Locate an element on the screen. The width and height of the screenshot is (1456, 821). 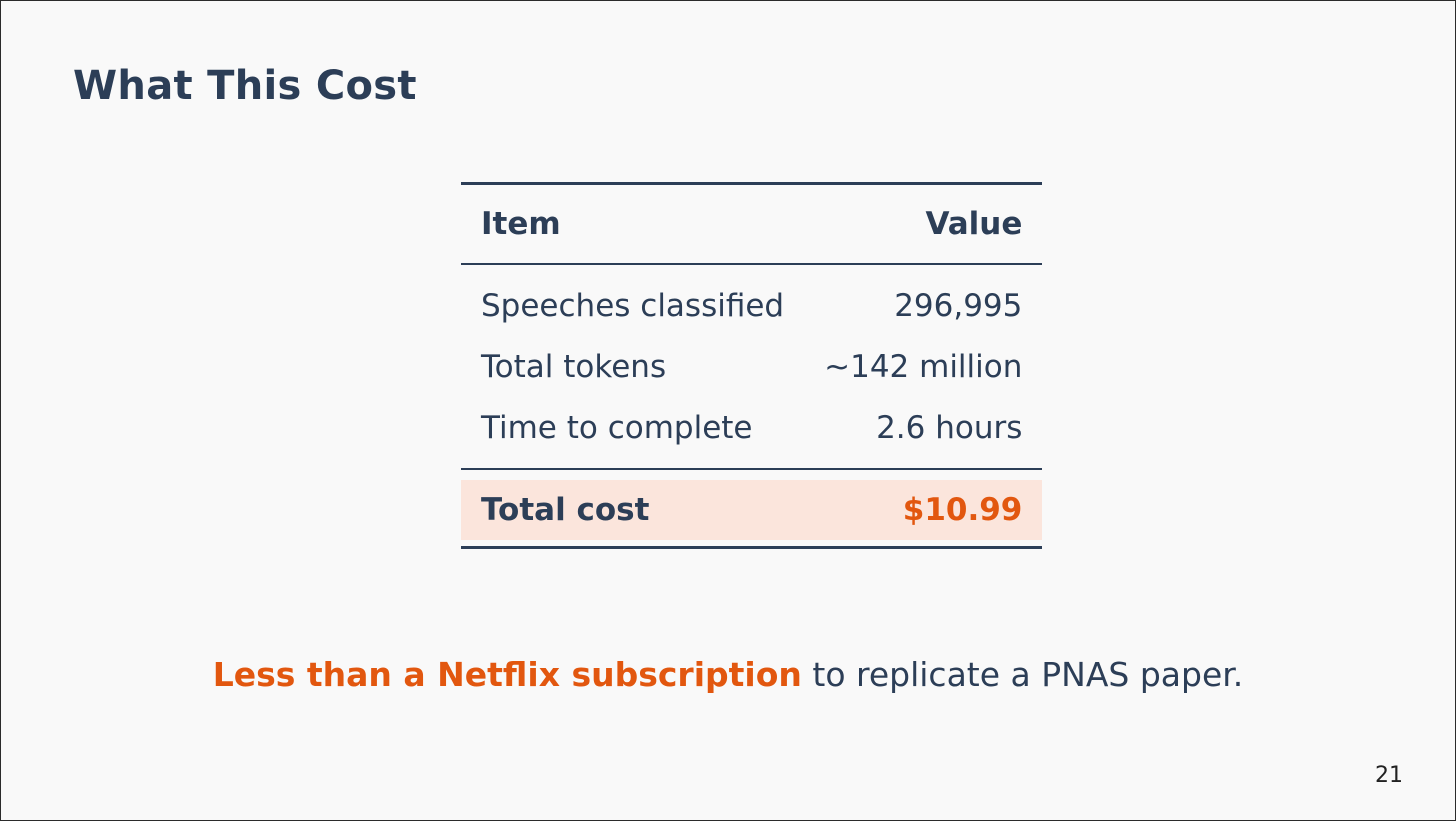
row-item-time: Time to complete is located at coordinates (617, 427).